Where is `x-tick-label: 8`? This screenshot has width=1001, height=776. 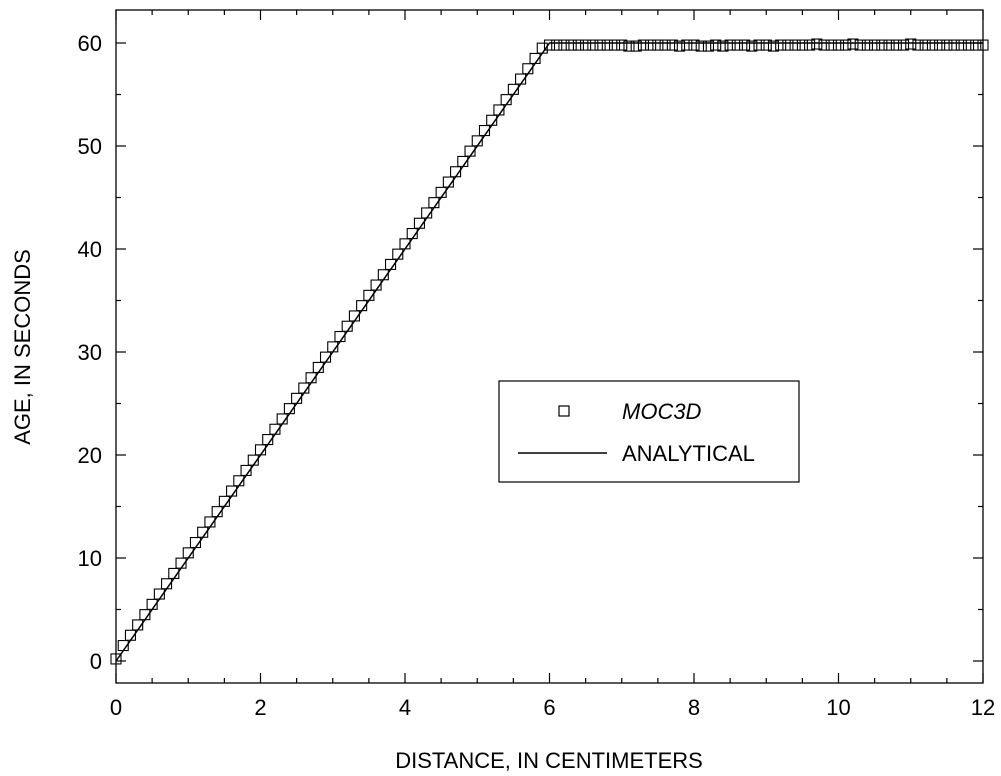
x-tick-label: 8 is located at coordinates (694, 707).